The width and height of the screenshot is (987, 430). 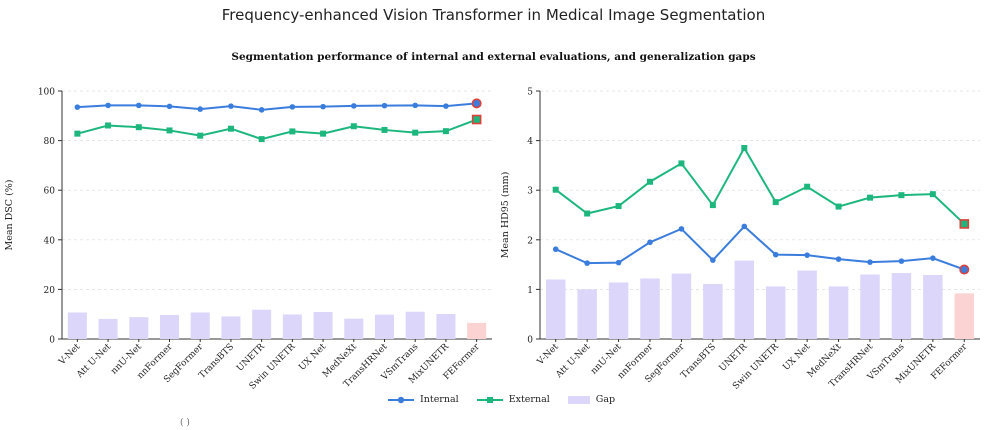 I want to click on y-tick-label: 4, so click(x=530, y=142).